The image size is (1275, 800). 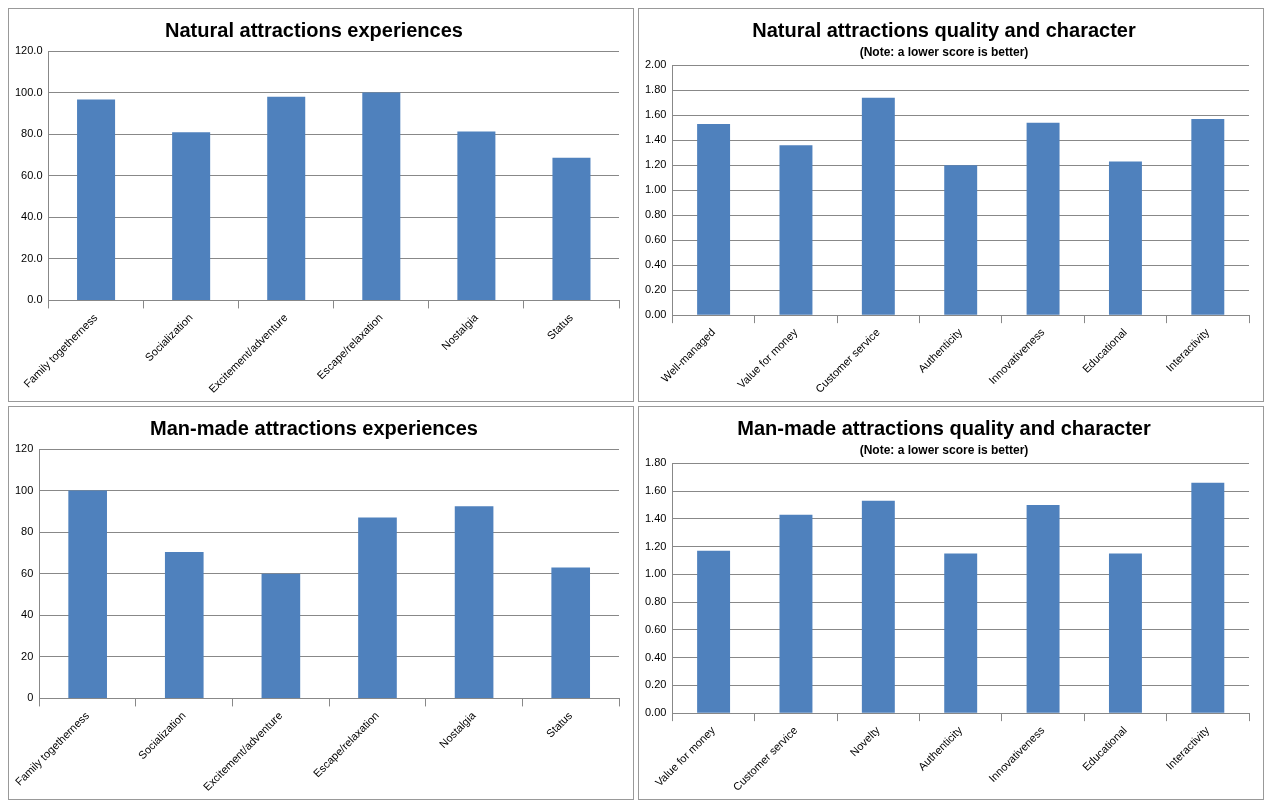 I want to click on y-tick-label: 0.0, so click(x=35, y=299).